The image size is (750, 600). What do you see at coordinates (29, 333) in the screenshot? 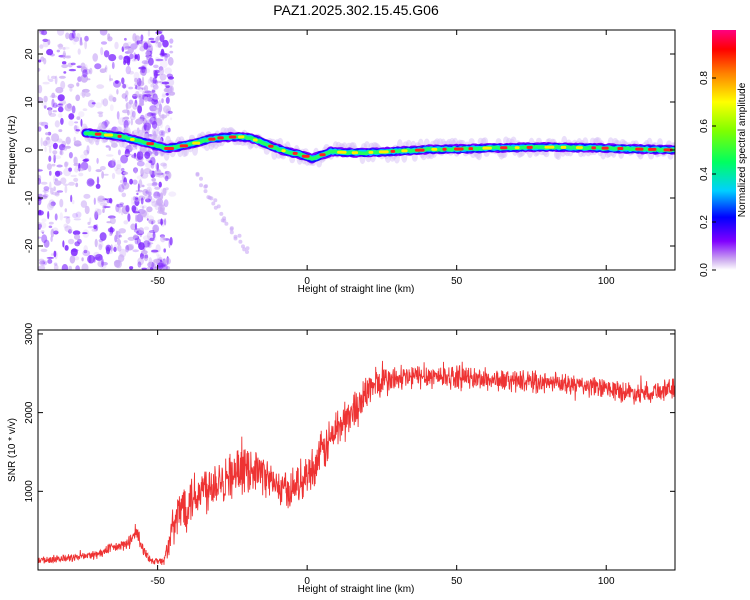
I see `y-tick-label: 3000` at bounding box center [29, 333].